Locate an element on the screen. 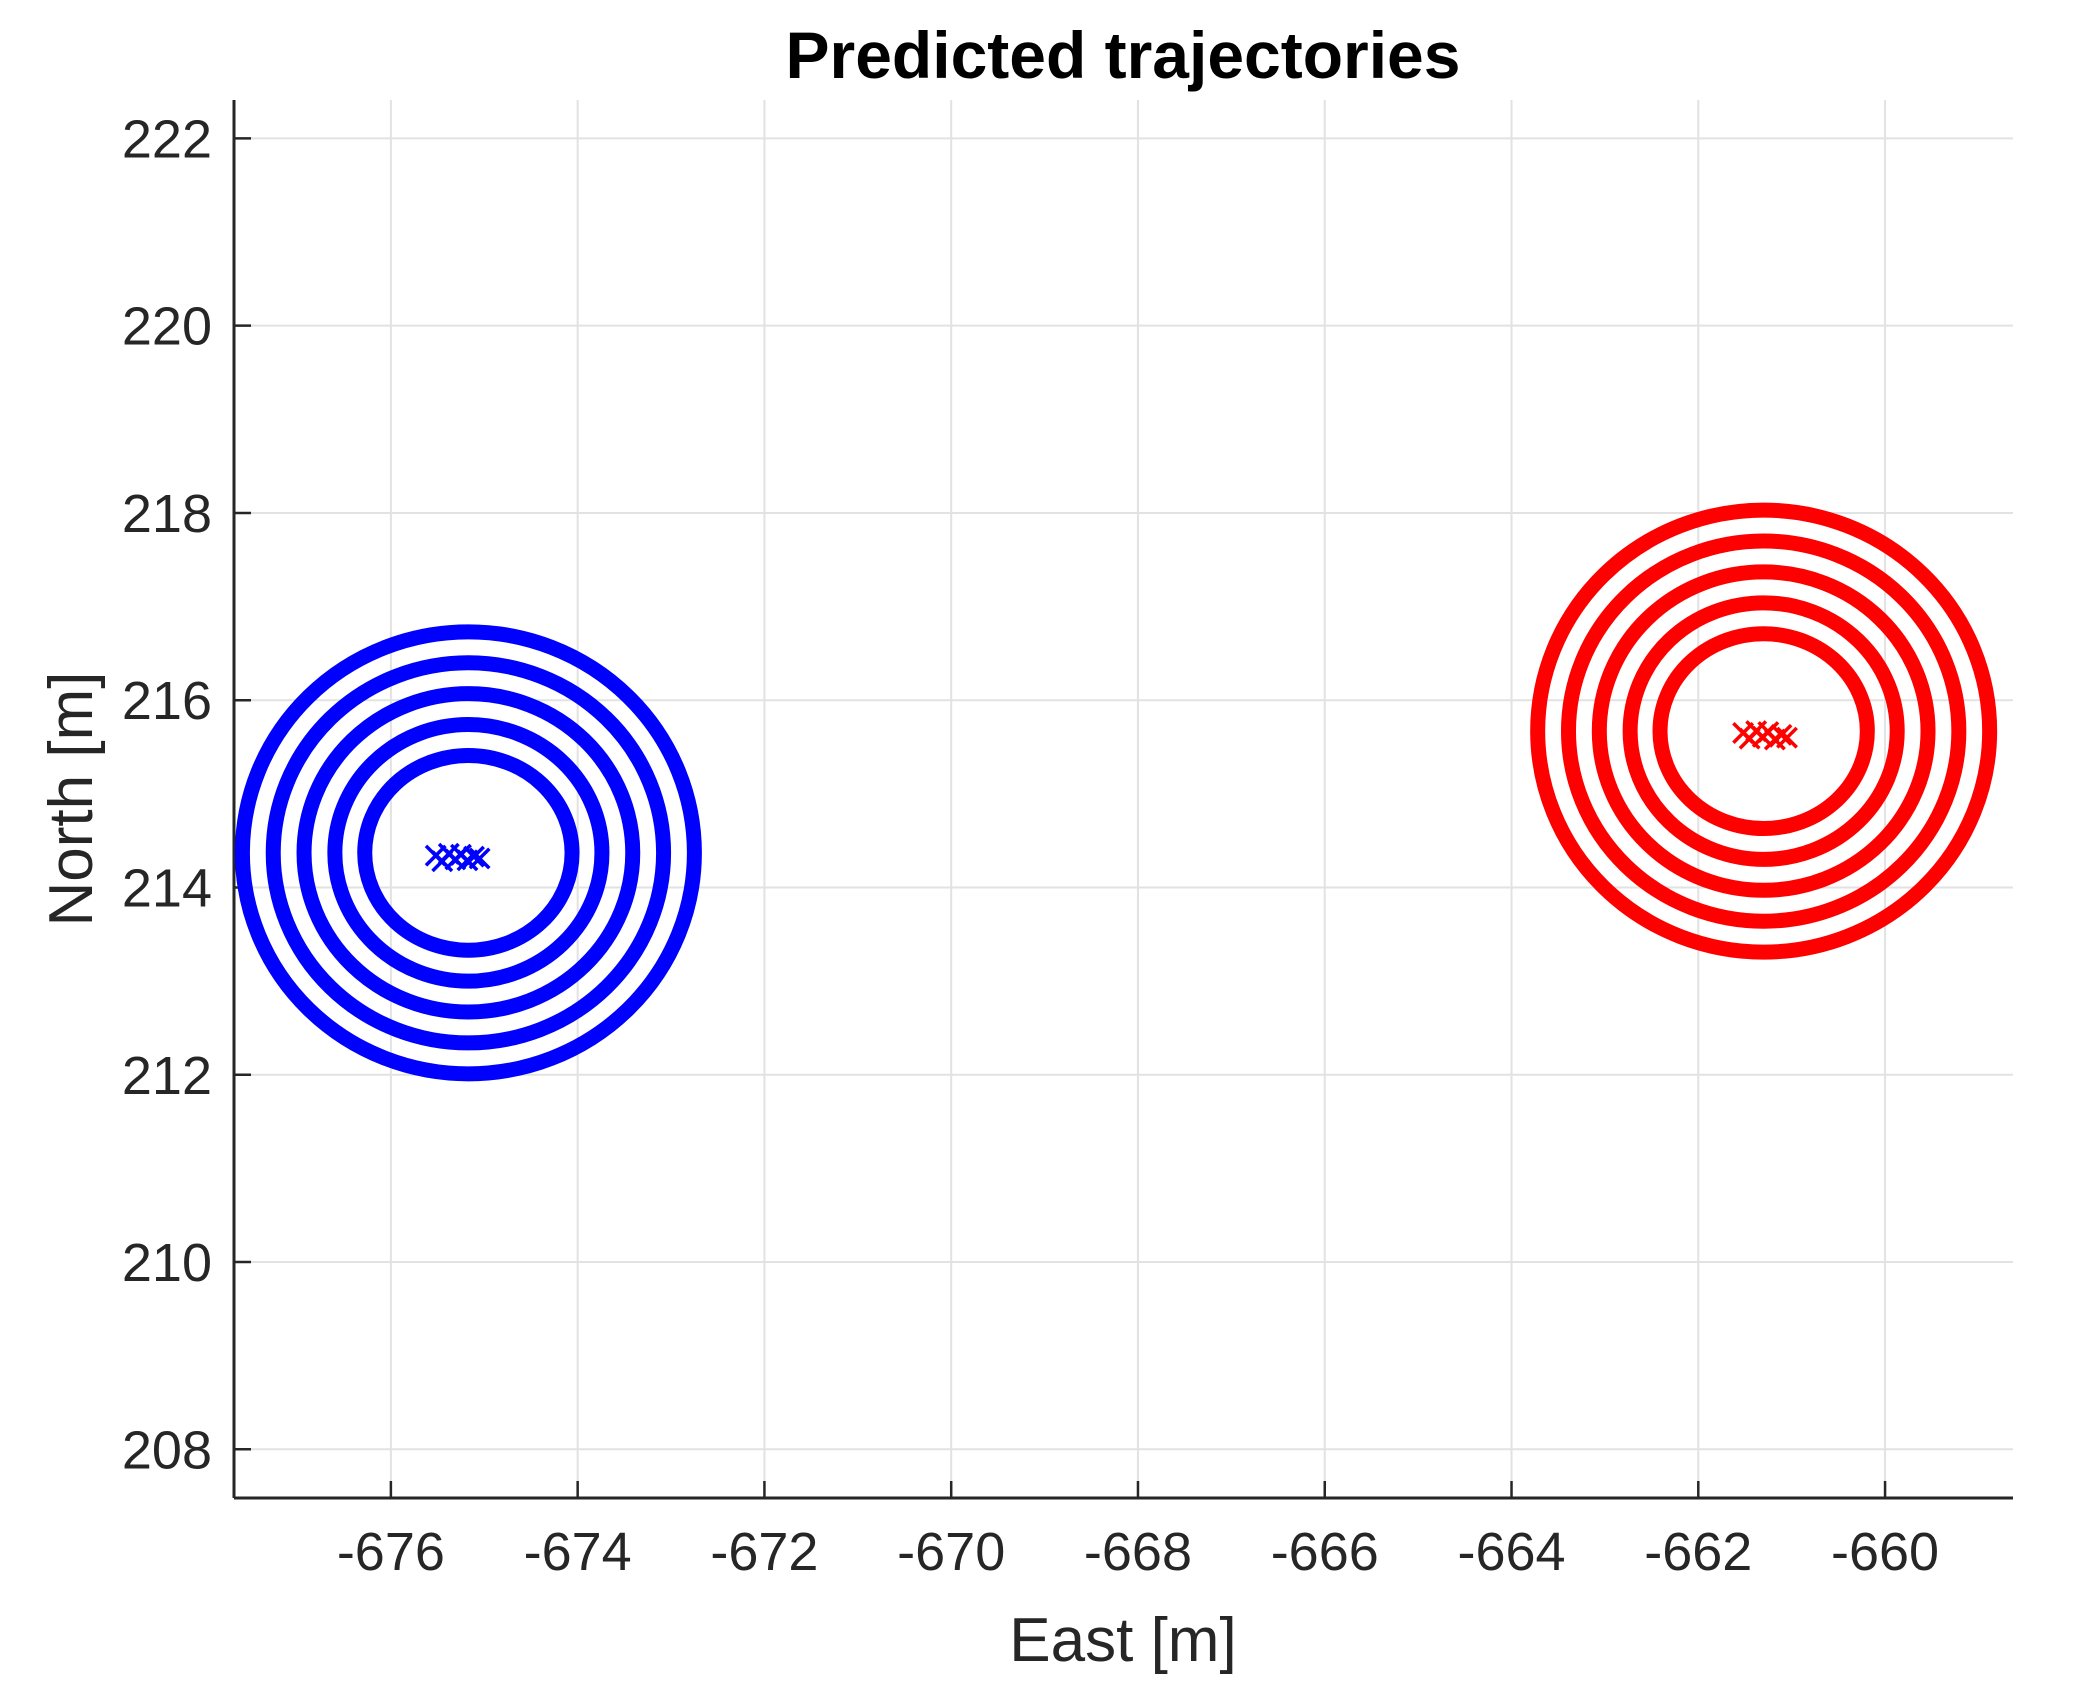 The image size is (2083, 1698). x-tick-label: -662 is located at coordinates (1698, 1552).